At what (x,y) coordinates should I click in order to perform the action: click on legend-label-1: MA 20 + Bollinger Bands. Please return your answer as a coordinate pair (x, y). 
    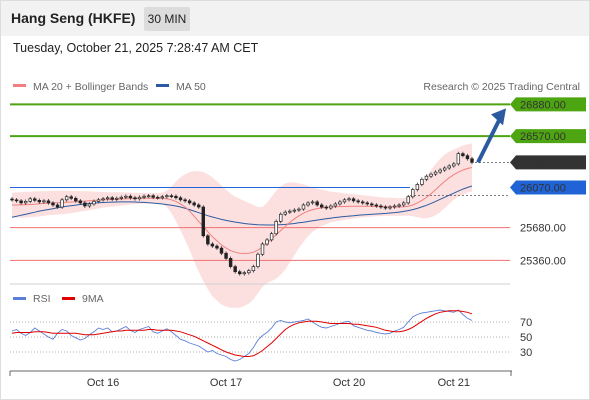
    Looking at the image, I should click on (90, 87).